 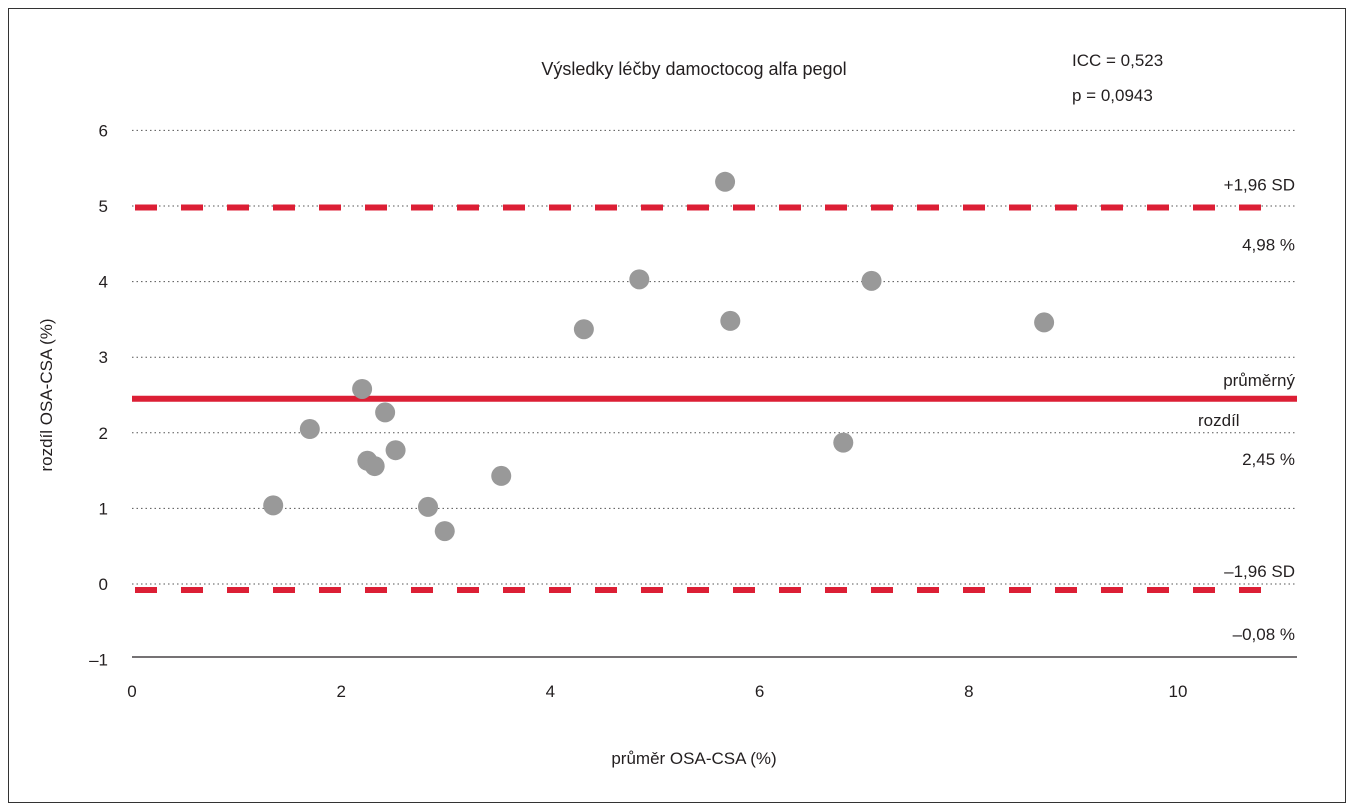 What do you see at coordinates (759, 691) in the screenshot?
I see `x-tick-label: 6` at bounding box center [759, 691].